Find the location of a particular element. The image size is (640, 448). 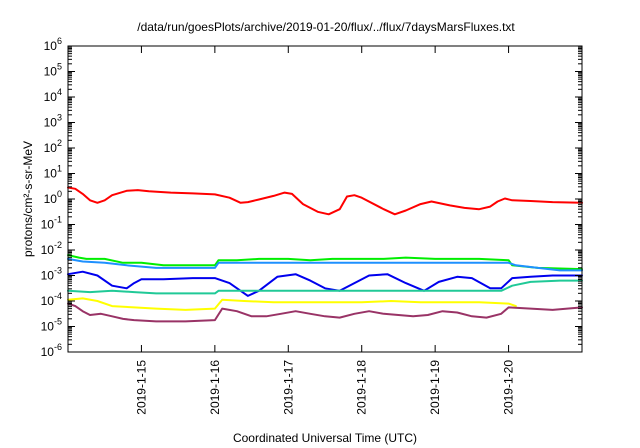

x-tick-label: 2019-1-16 is located at coordinates (215, 387).